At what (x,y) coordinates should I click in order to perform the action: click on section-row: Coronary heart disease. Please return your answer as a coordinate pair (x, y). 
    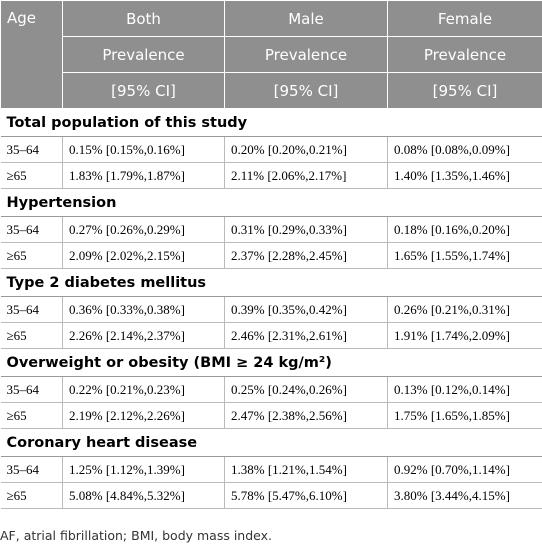
    Looking at the image, I should click on (271, 442).